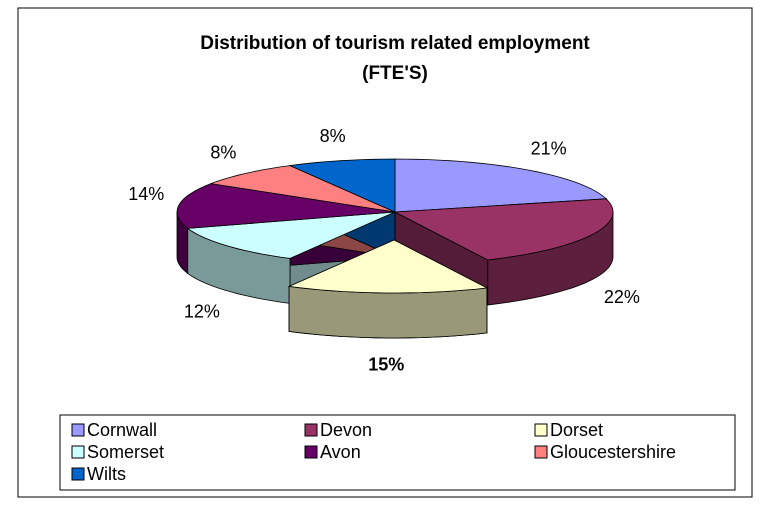  Describe the element at coordinates (576, 430) in the screenshot. I see `legend-label: Dorset` at that location.